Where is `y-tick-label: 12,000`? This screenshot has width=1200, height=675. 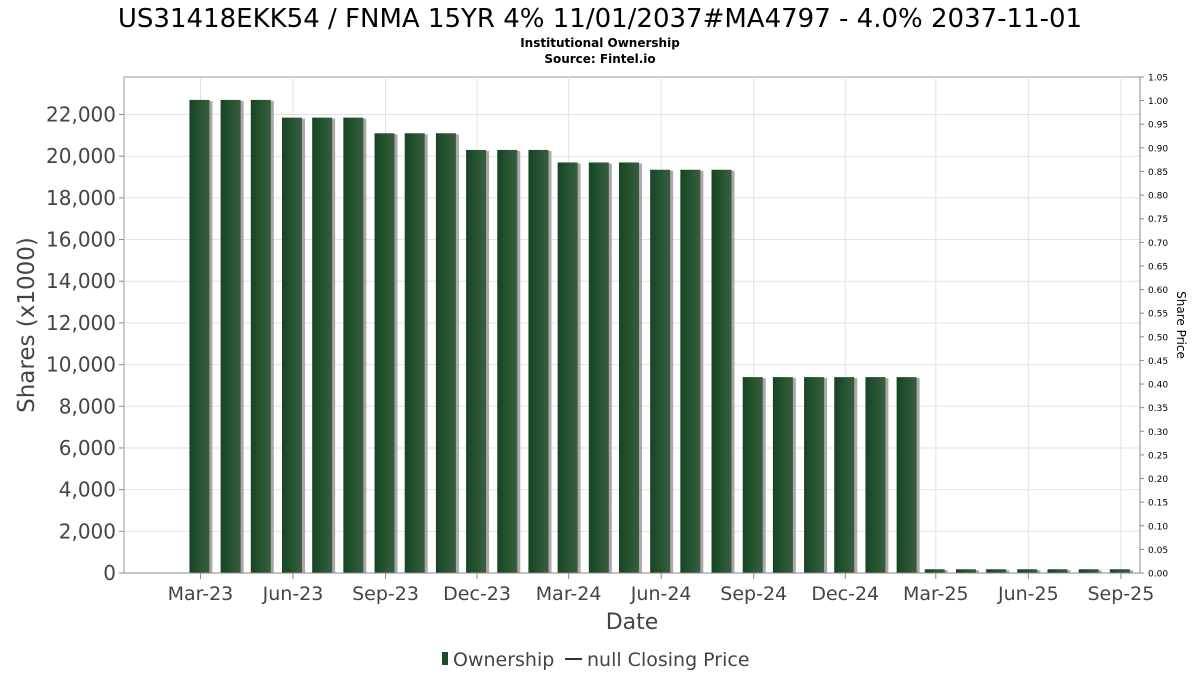 y-tick-label: 12,000 is located at coordinates (81, 323).